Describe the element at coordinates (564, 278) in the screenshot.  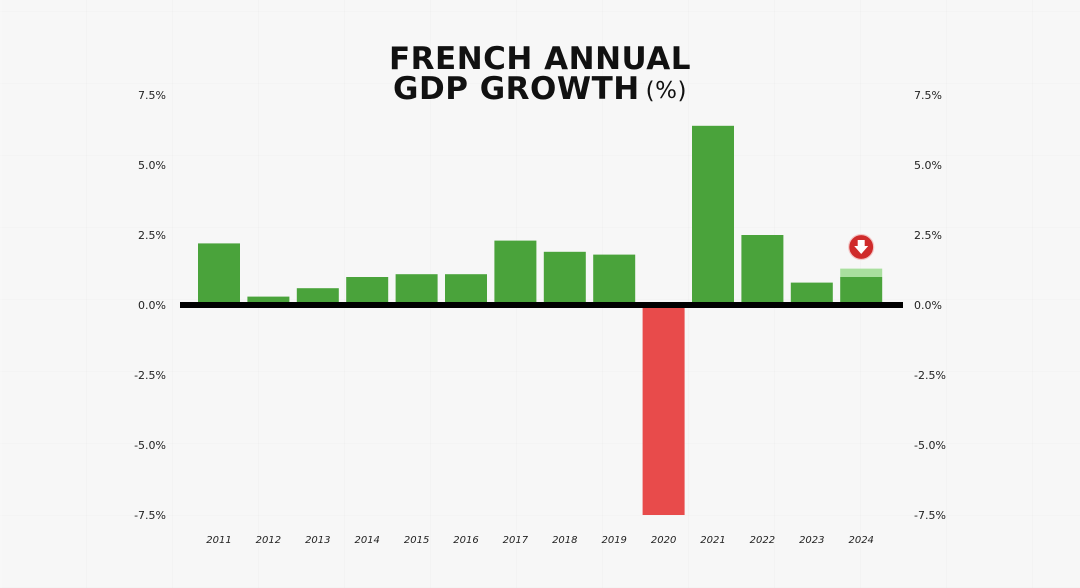
I see `bar-2018` at that location.